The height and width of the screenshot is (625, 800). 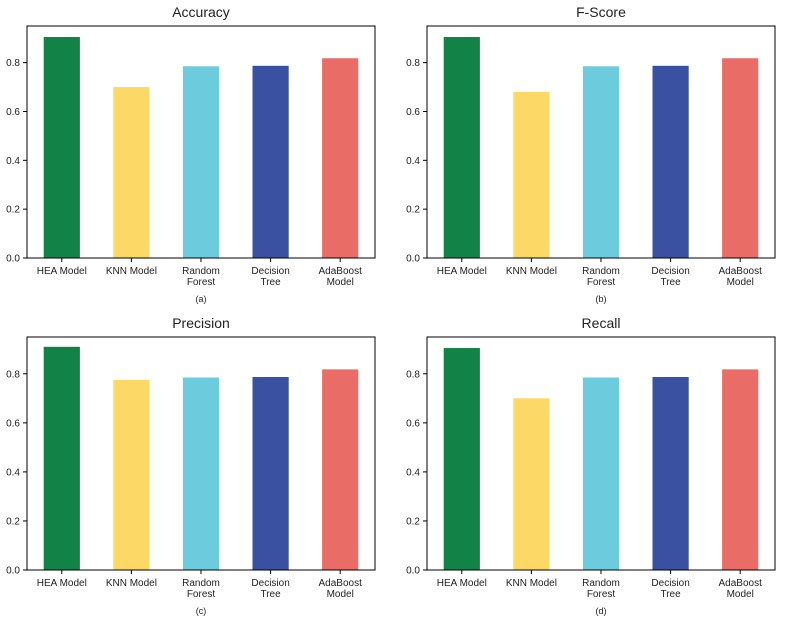 What do you see at coordinates (201, 323) in the screenshot?
I see `chart-title: Precision` at bounding box center [201, 323].